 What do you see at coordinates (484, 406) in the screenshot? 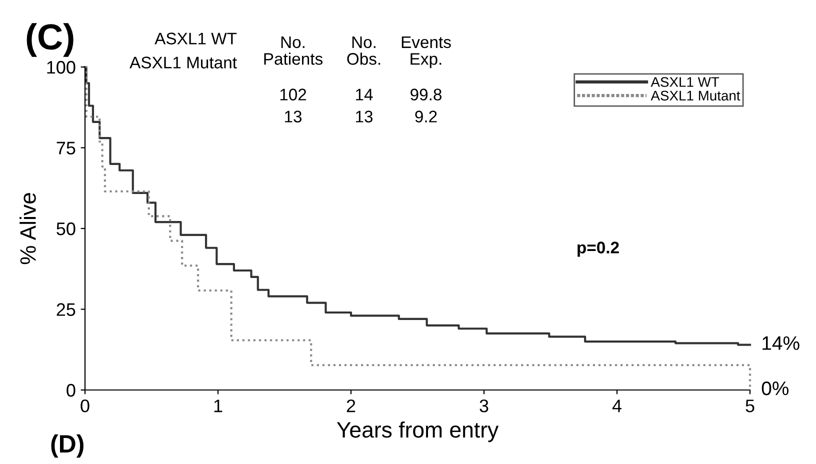
I see `x-tick-label: 3` at bounding box center [484, 406].